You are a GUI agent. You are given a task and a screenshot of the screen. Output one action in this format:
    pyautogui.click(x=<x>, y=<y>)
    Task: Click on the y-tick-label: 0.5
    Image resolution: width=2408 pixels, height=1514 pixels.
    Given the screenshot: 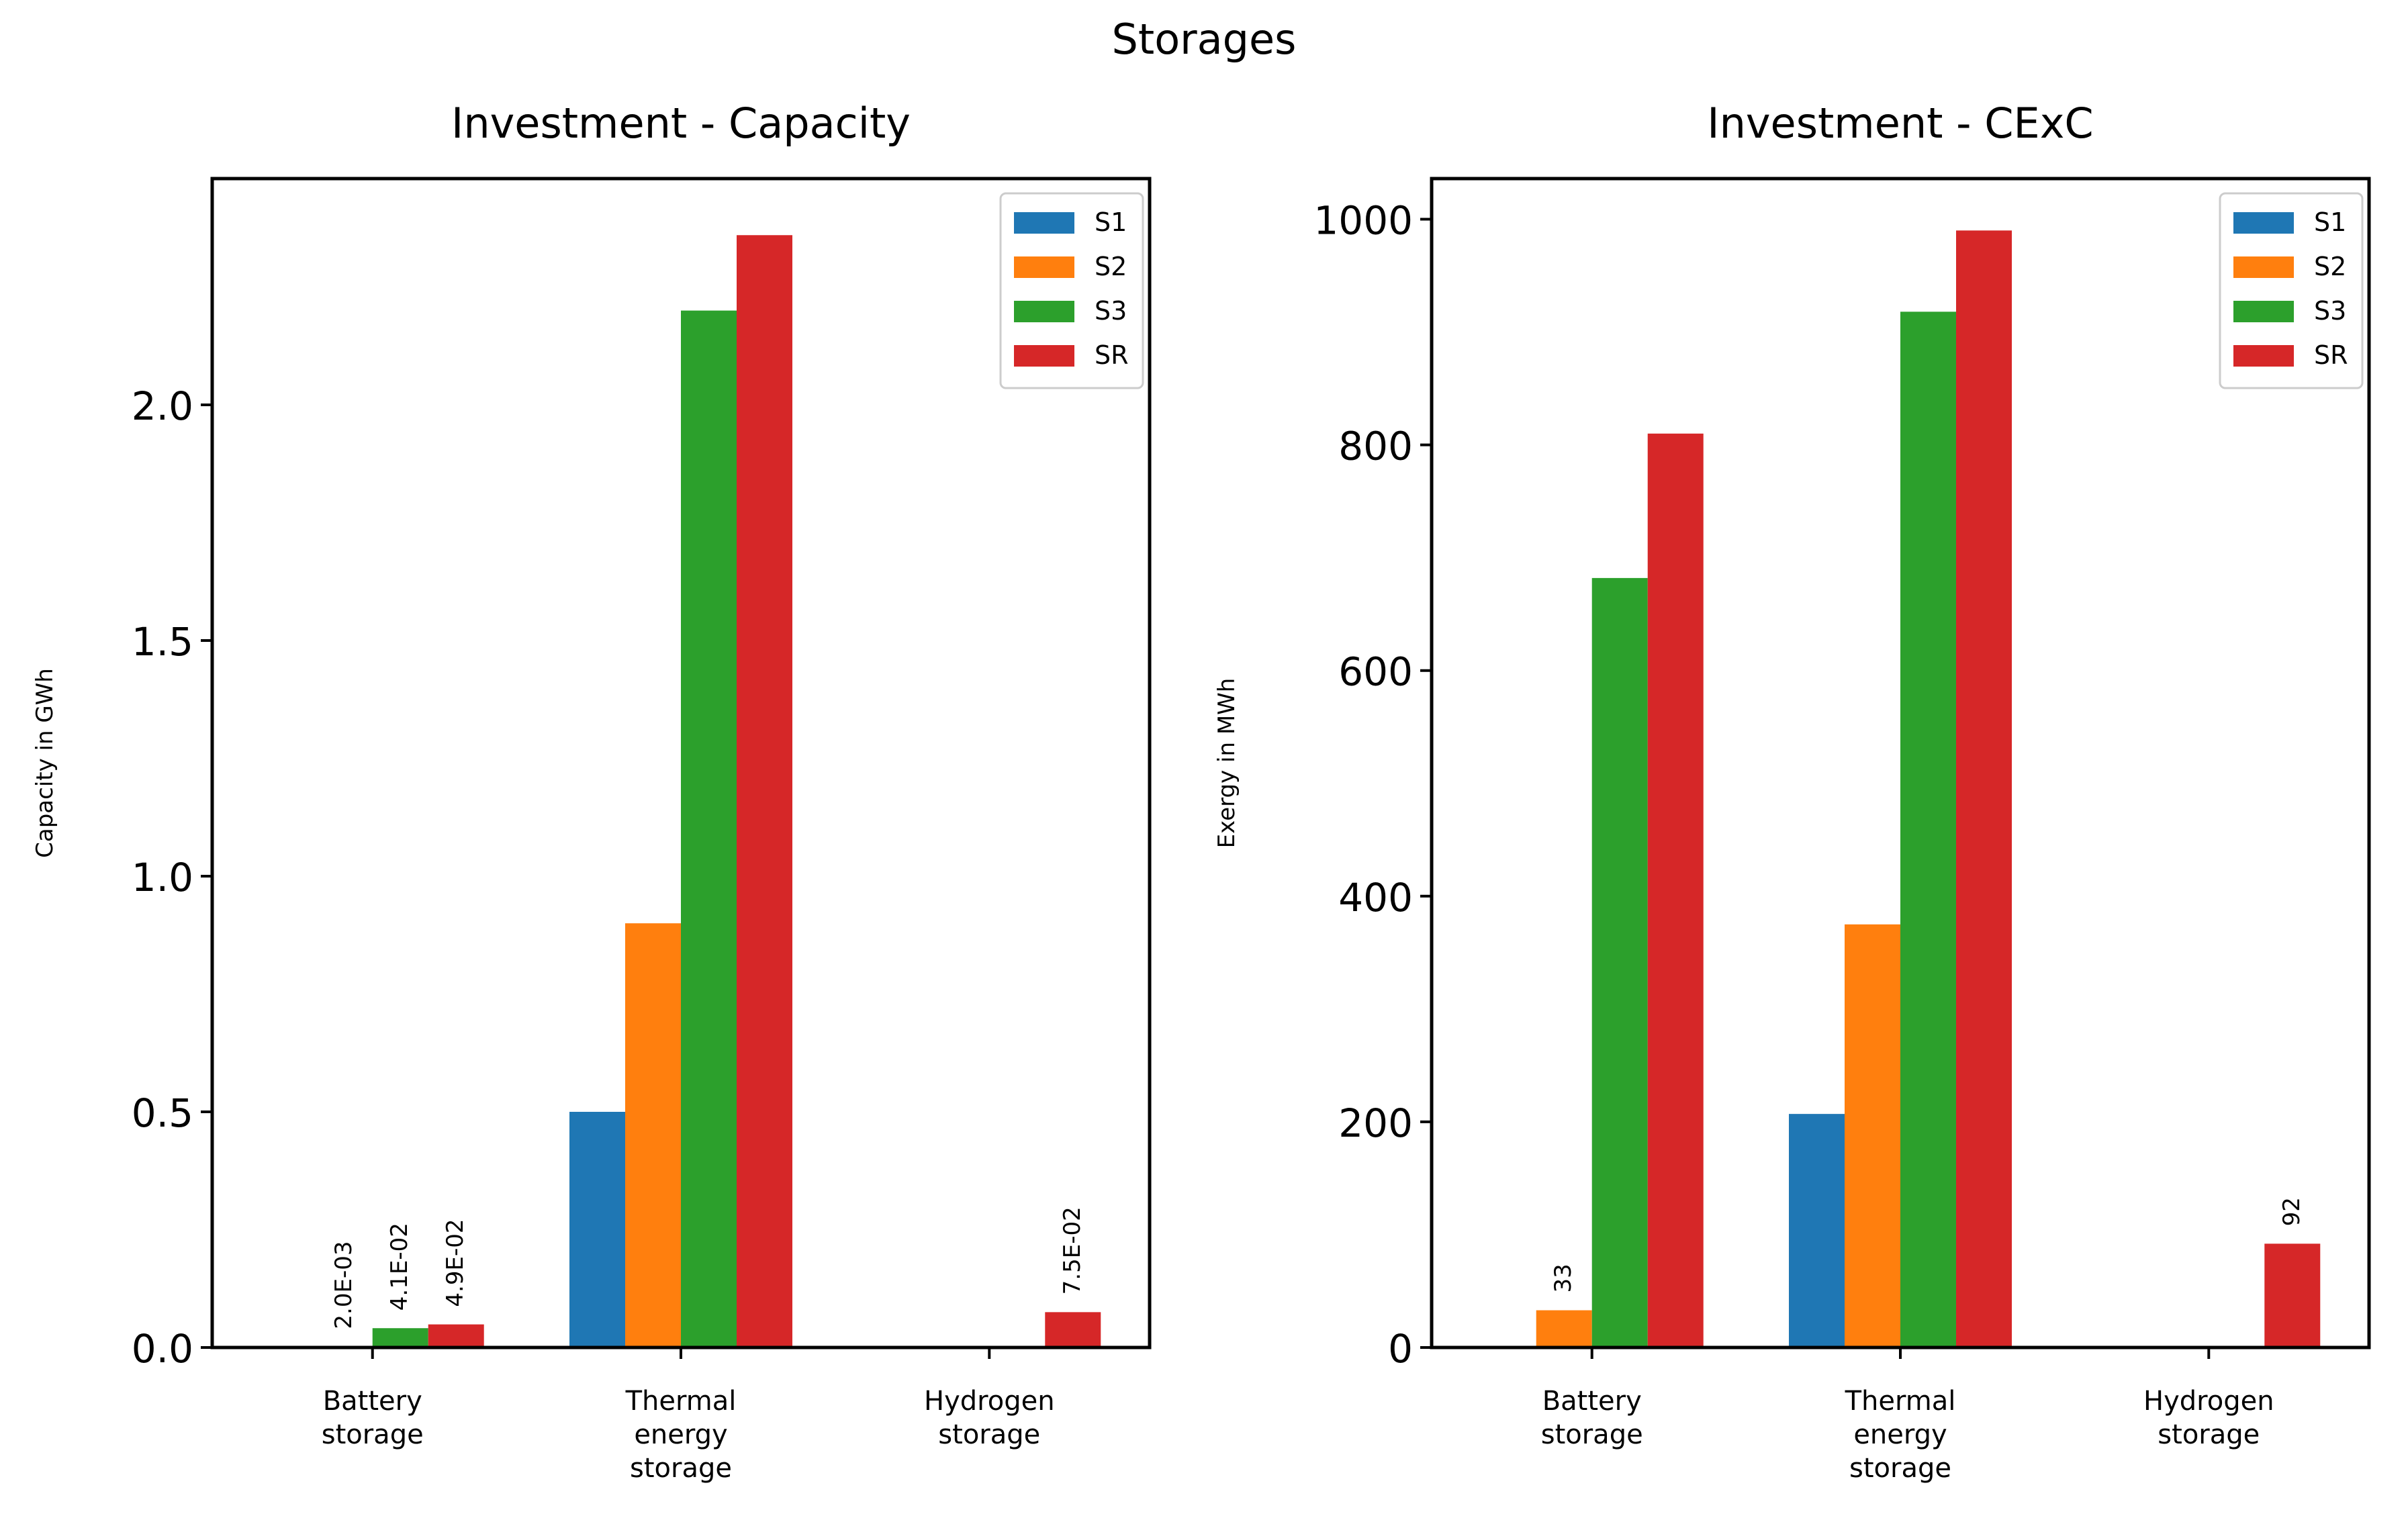 What is the action you would take?
    pyautogui.click(x=162, y=1113)
    